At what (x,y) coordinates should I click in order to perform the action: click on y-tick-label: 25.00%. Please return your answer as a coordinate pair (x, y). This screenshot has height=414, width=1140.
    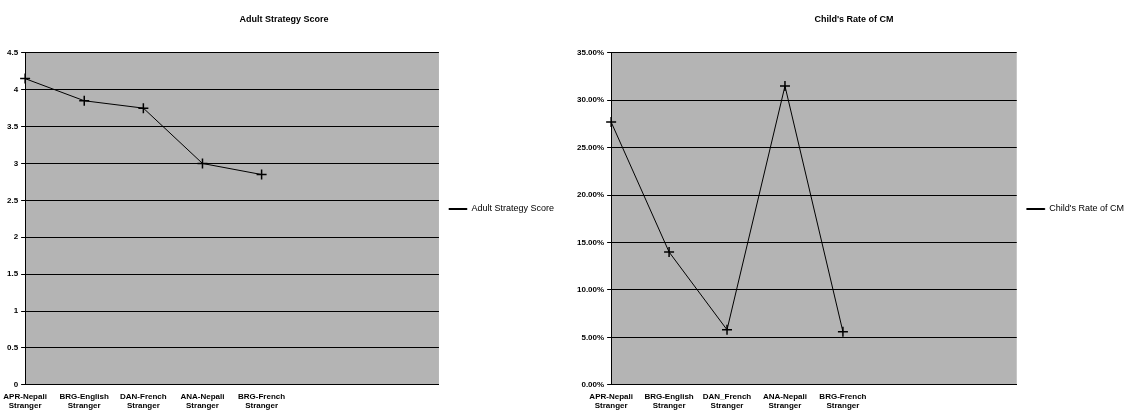
    Looking at the image, I should click on (590, 147).